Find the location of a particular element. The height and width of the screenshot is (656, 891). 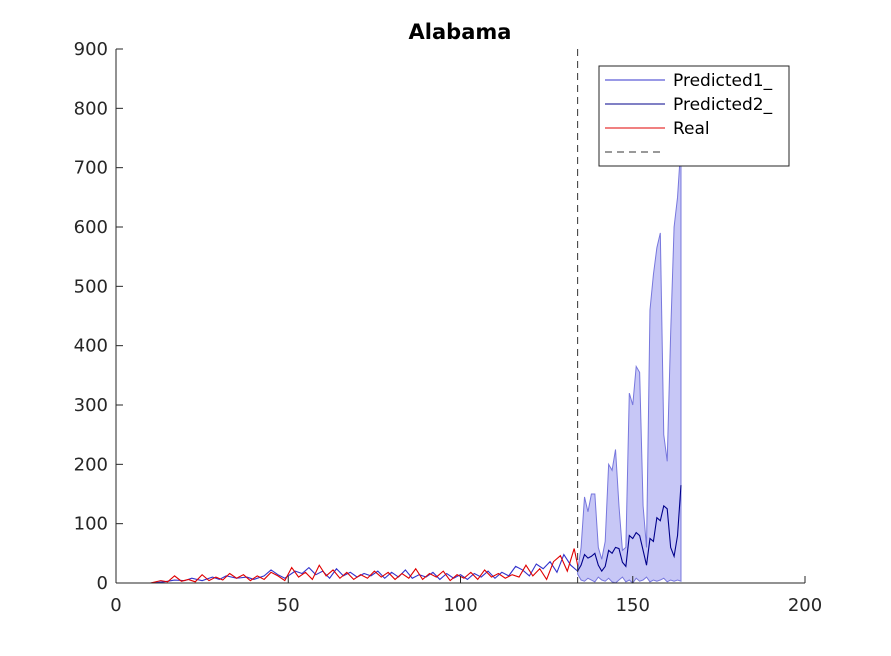

legend-label: Predicted1_ is located at coordinates (723, 81).